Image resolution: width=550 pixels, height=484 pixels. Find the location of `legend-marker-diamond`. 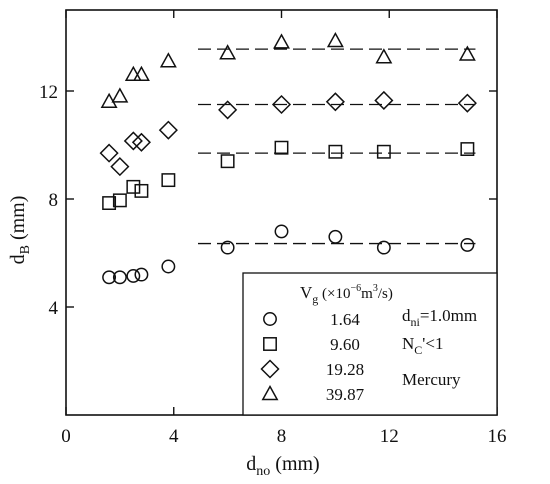

legend-marker-diamond is located at coordinates (270, 369).